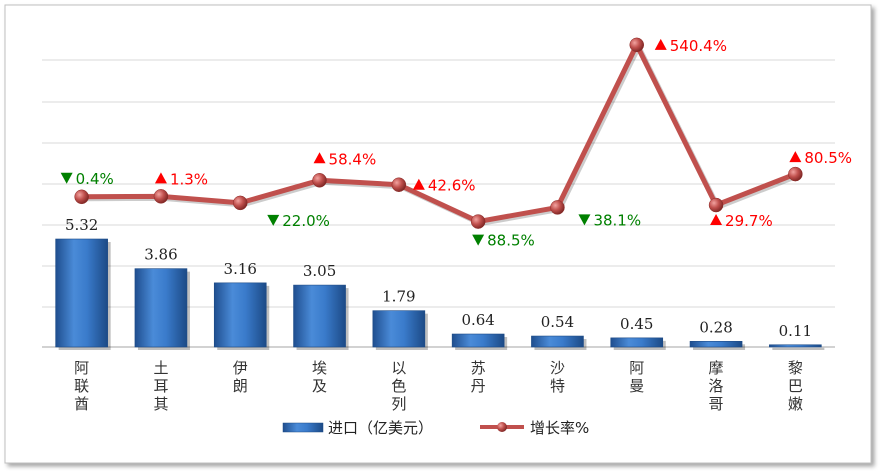 The width and height of the screenshot is (882, 471). What do you see at coordinates (240, 377) in the screenshot?
I see `category-label: 伊朗` at bounding box center [240, 377].